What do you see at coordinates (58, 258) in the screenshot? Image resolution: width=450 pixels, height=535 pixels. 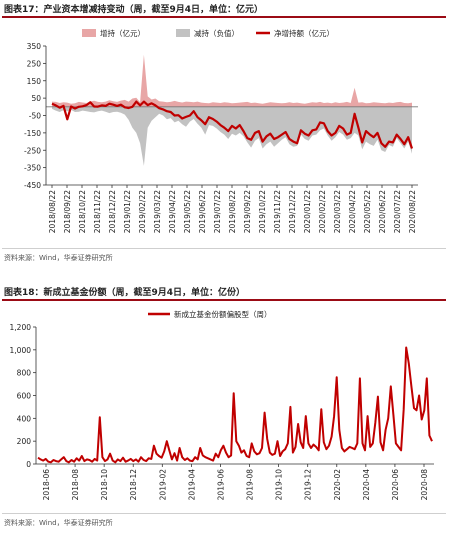 I see `figure17-source: 资料来源：Wind，华泰证券研究所` at bounding box center [58, 258].